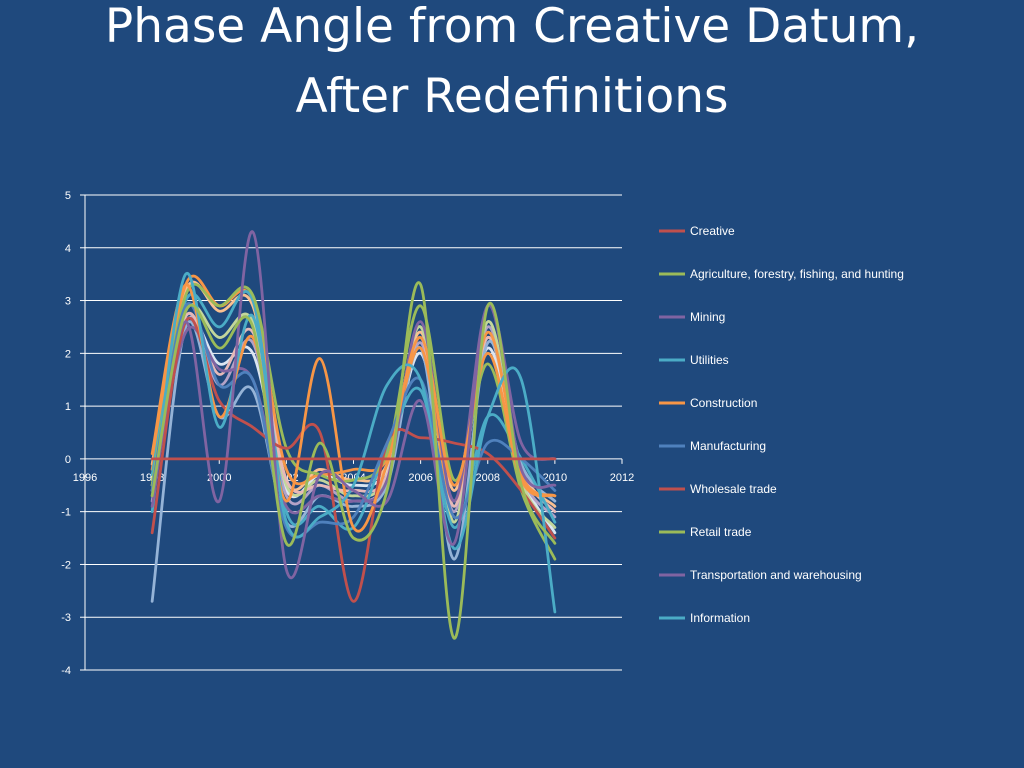 The width and height of the screenshot is (1024, 768). What do you see at coordinates (776, 575) in the screenshot?
I see `legend-label: Transportation and warehousing` at bounding box center [776, 575].